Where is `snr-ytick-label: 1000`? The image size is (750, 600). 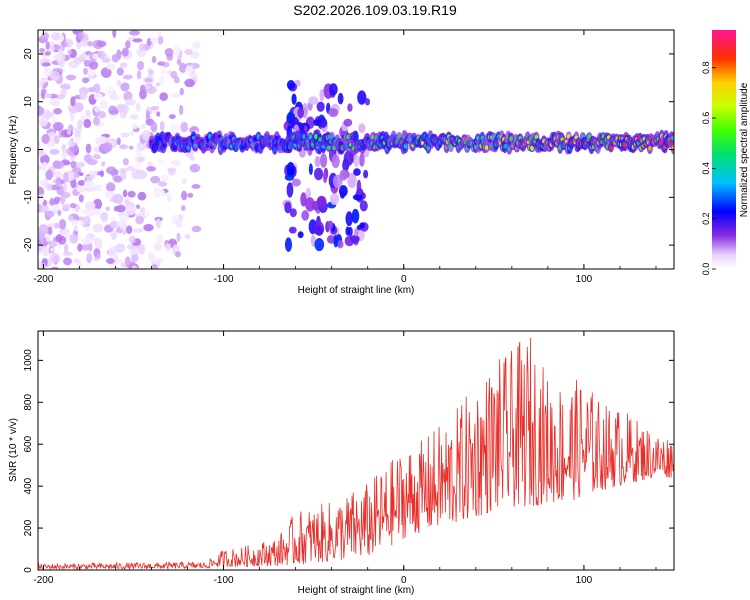 snr-ytick-label: 1000 is located at coordinates (28, 360).